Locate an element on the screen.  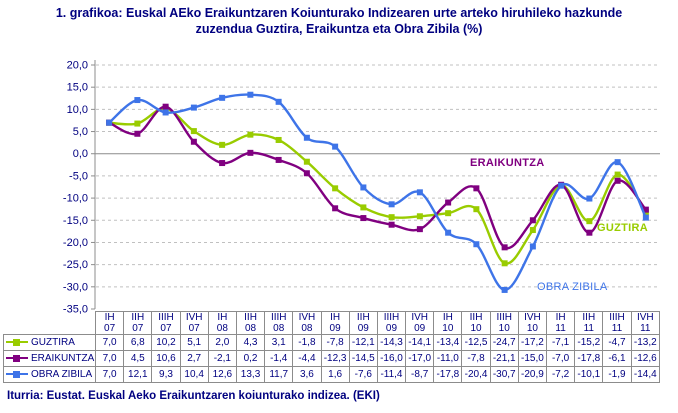
series-label-eraikuntza: ERAIKUNTZA is located at coordinates (507, 163).